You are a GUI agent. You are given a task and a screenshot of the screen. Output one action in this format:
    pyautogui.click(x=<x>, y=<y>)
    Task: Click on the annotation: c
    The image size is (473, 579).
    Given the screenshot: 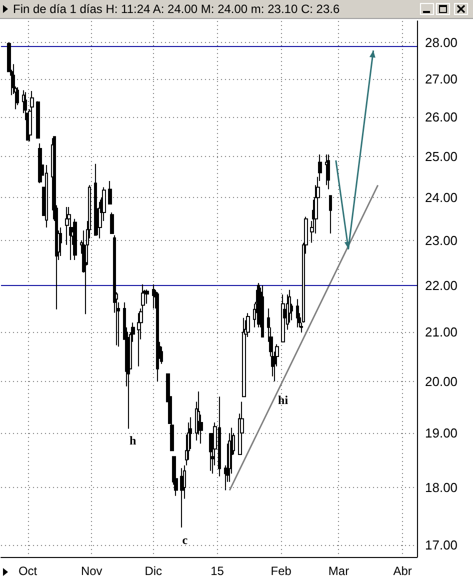 What is the action you would take?
    pyautogui.click(x=185, y=539)
    